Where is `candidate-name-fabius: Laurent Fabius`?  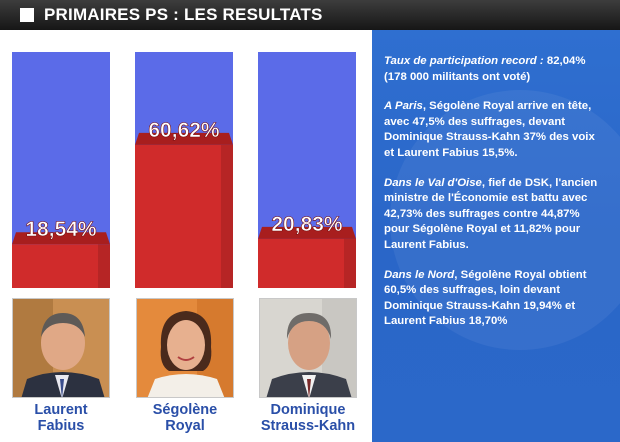 candidate-name-fabius: Laurent Fabius is located at coordinates (61, 418).